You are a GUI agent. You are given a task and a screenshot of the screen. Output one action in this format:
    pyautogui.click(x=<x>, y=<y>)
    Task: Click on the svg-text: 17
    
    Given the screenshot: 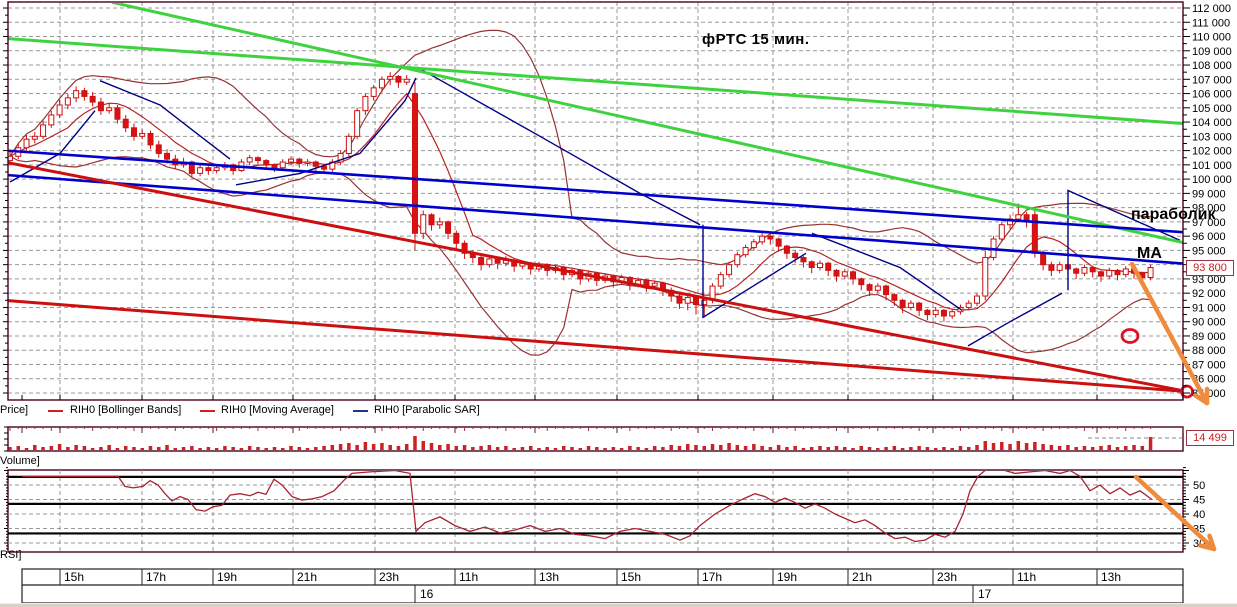 What is the action you would take?
    pyautogui.click(x=985, y=594)
    